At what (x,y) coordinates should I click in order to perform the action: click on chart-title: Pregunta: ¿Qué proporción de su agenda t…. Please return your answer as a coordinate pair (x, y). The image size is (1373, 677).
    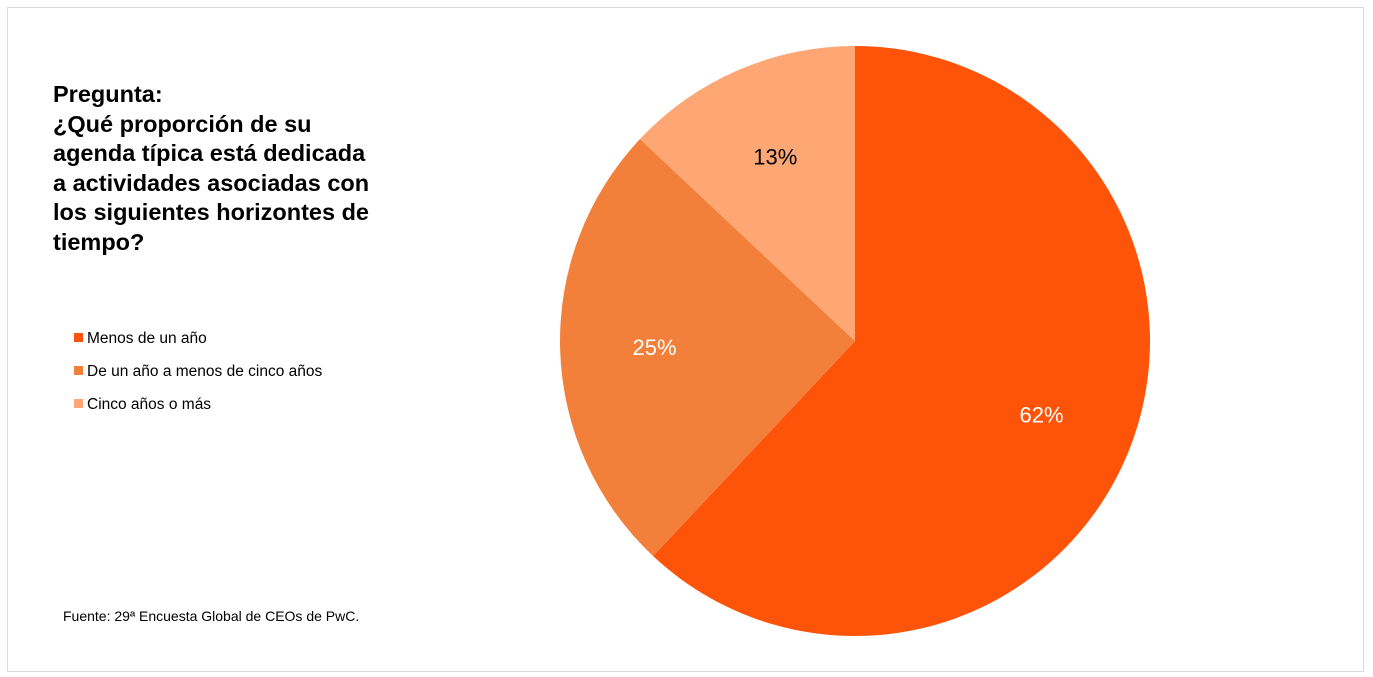
    Looking at the image, I should click on (243, 168).